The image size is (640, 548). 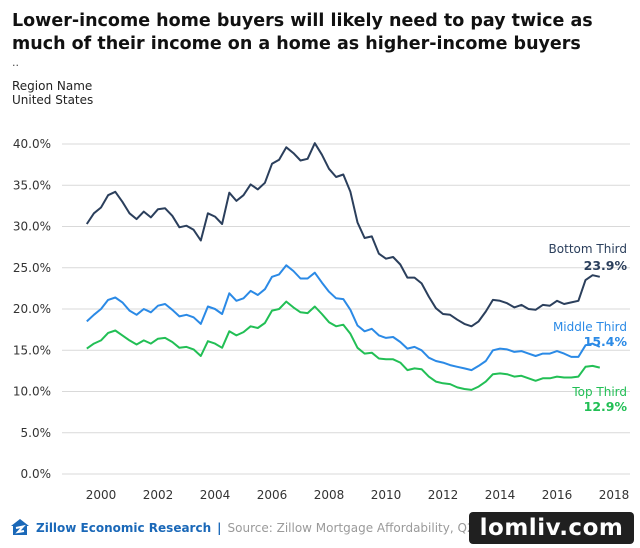 I want to click on y-tick-label: 20.0%, so click(x=32, y=309).